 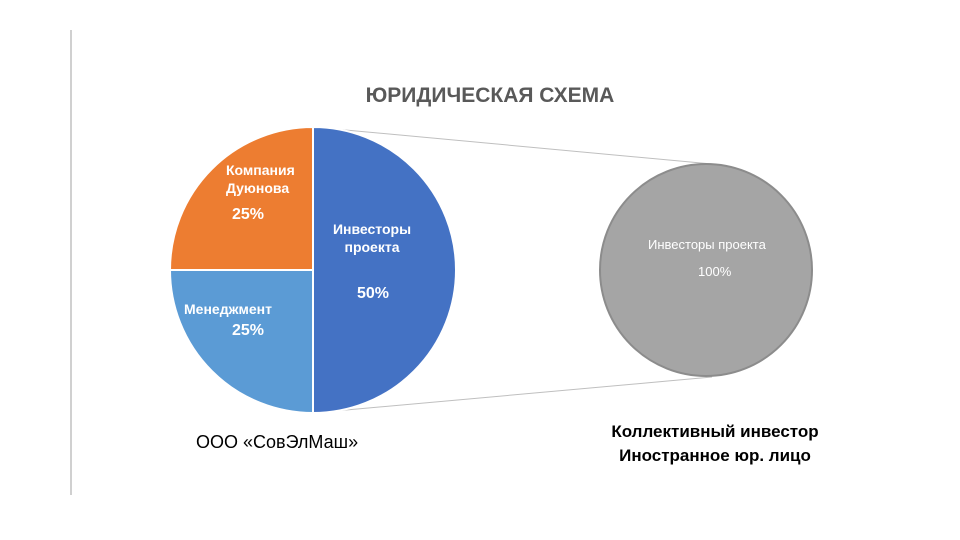 What do you see at coordinates (715, 271) in the screenshot?
I see `value-label: 100%` at bounding box center [715, 271].